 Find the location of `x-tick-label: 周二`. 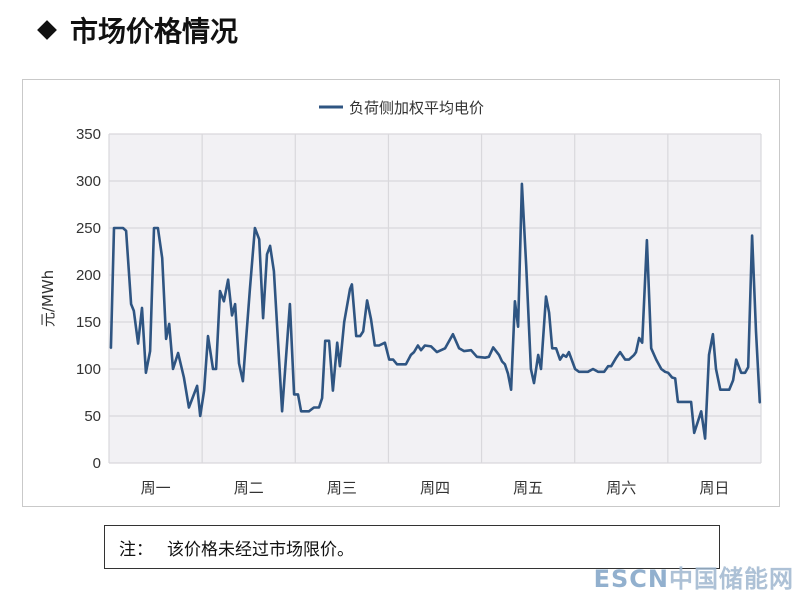

x-tick-label: 周二 is located at coordinates (249, 488).